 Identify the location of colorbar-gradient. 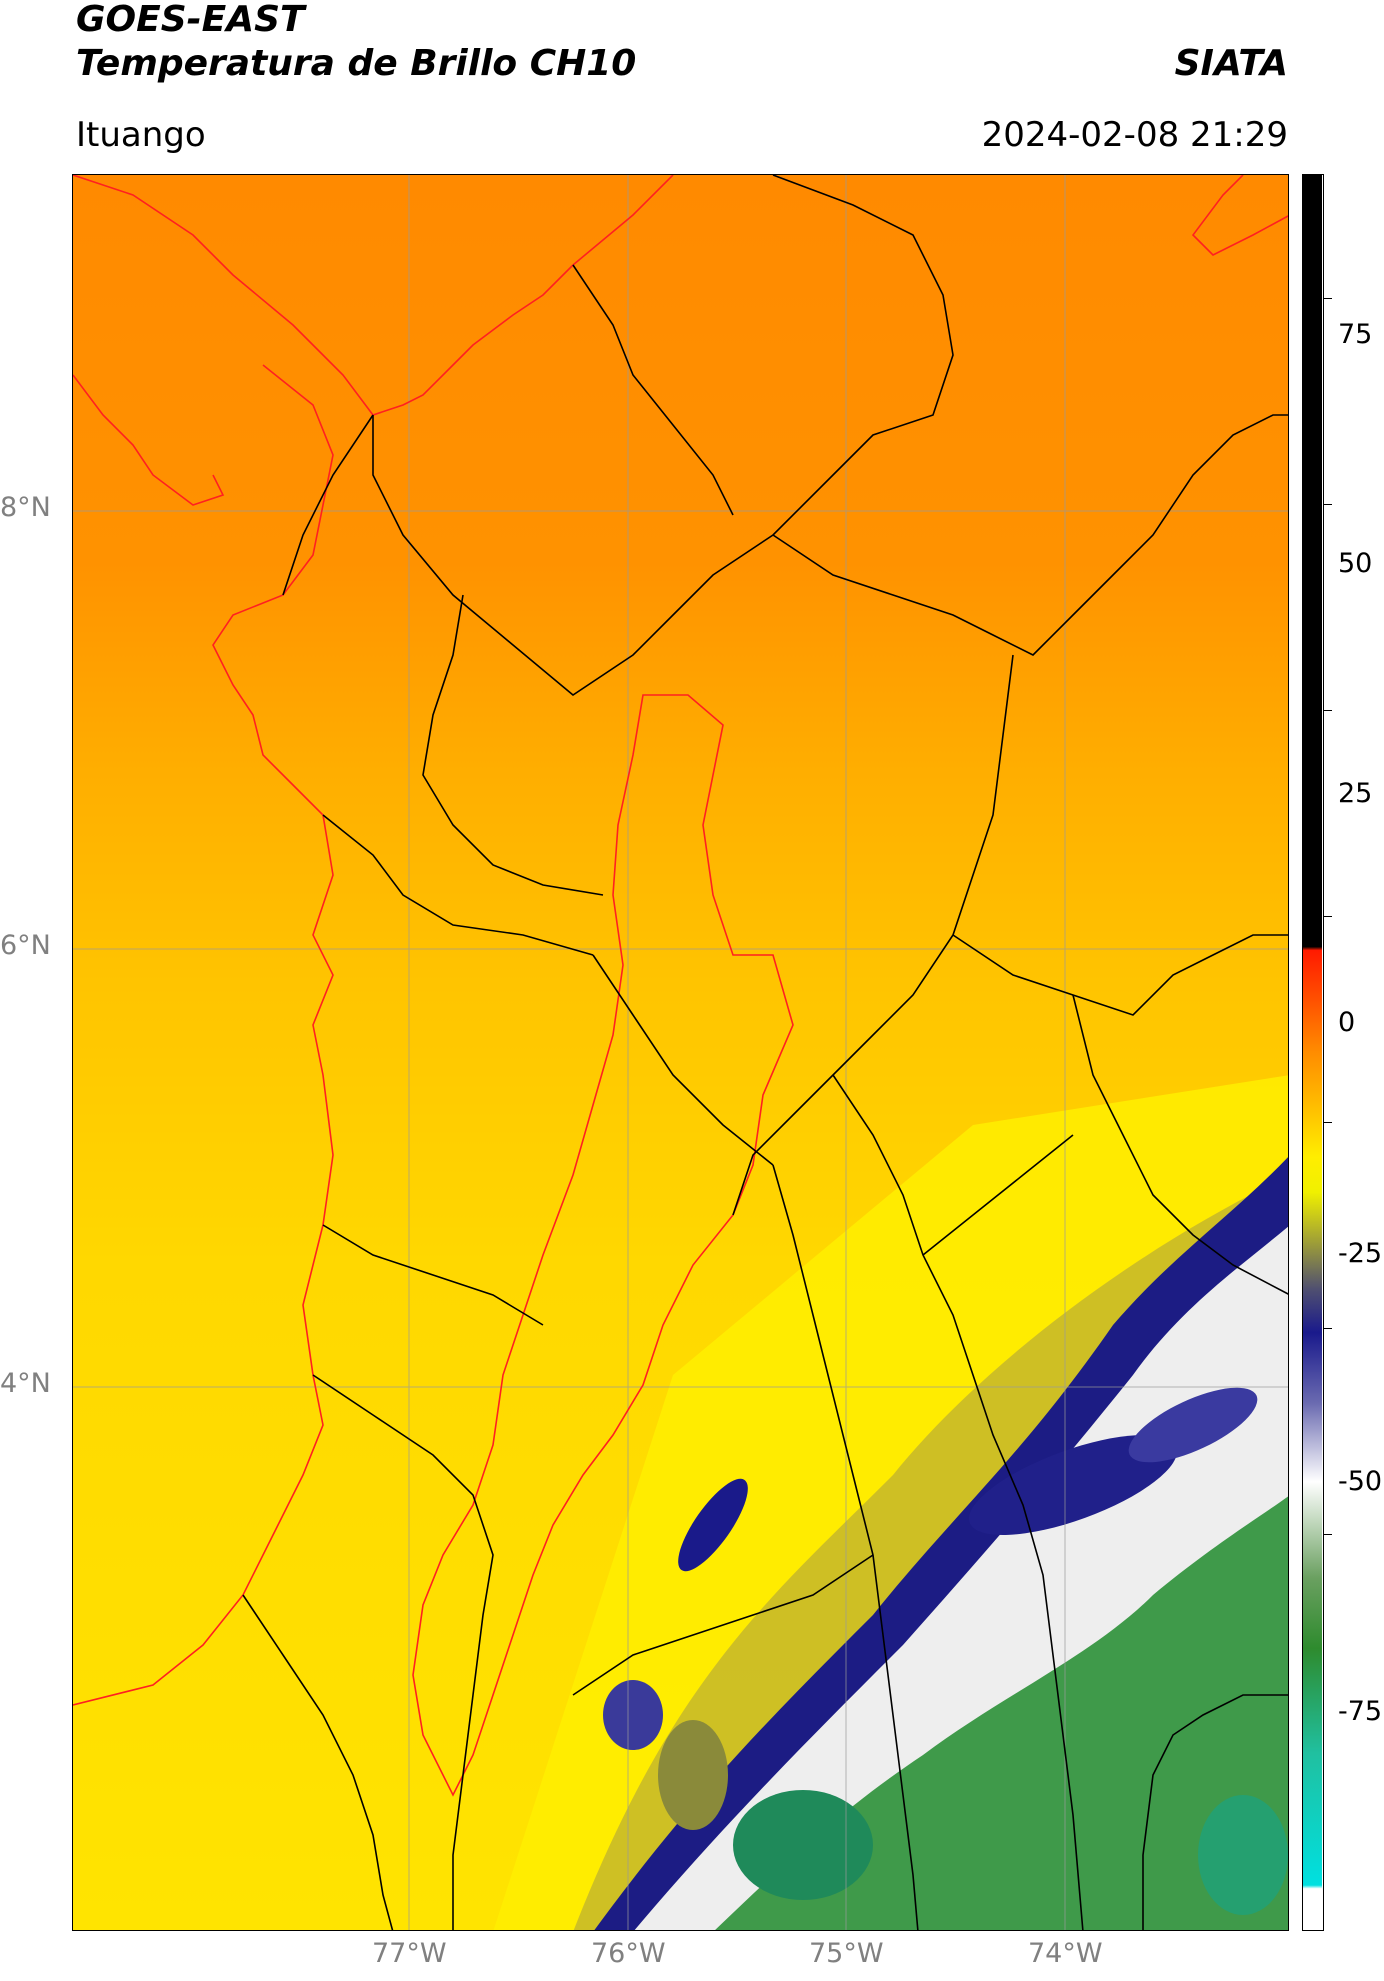
(1312, 1052).